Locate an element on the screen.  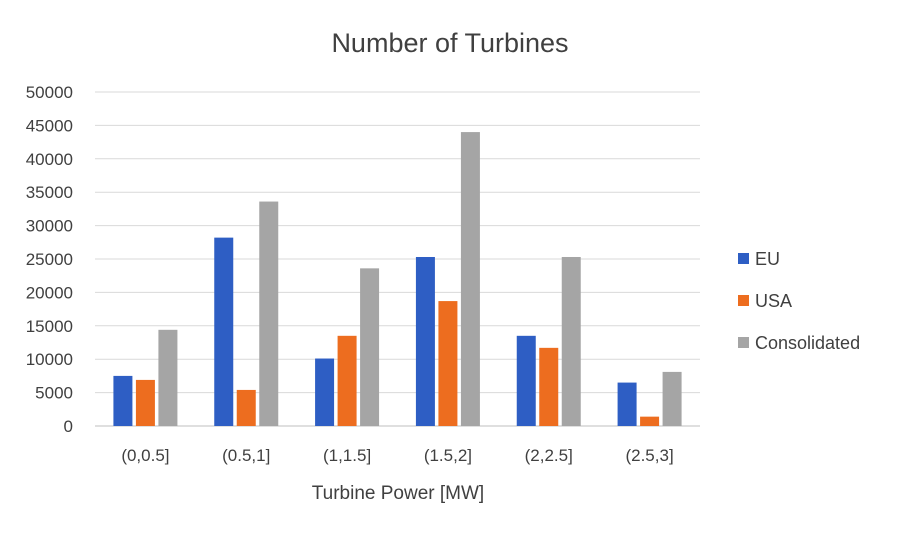
y-tick-label: 30000 is located at coordinates (49, 226).